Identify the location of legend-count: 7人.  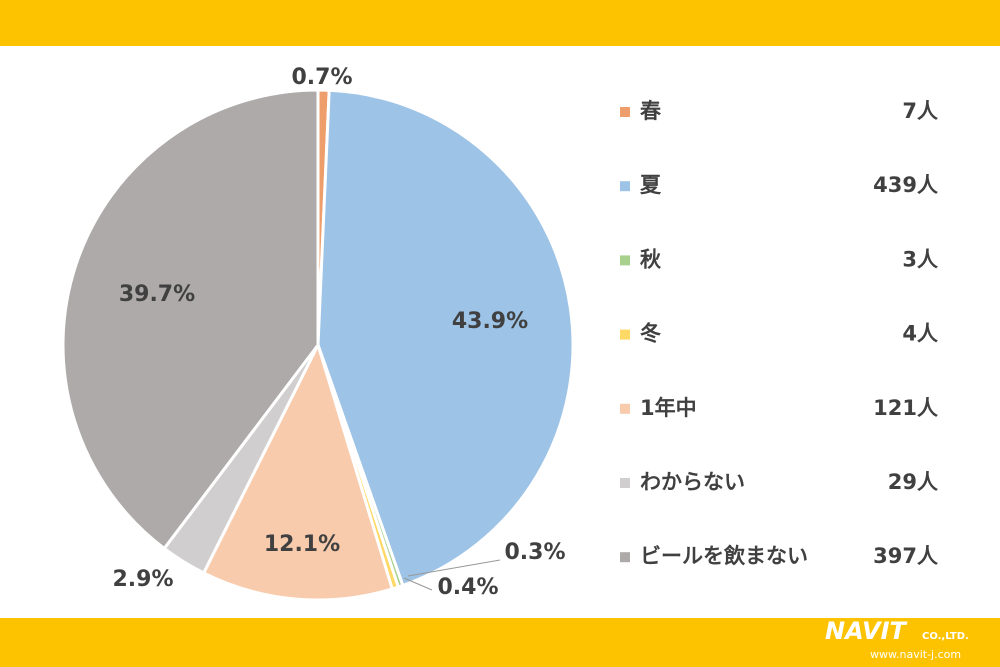
(920, 111).